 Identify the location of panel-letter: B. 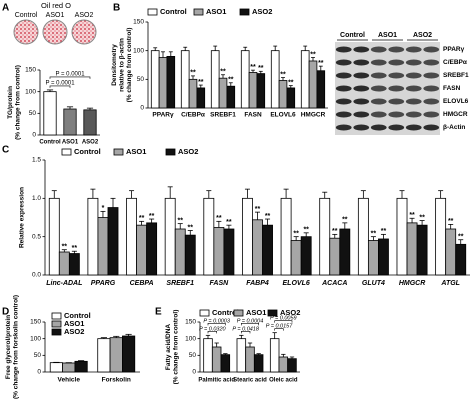
(116, 8).